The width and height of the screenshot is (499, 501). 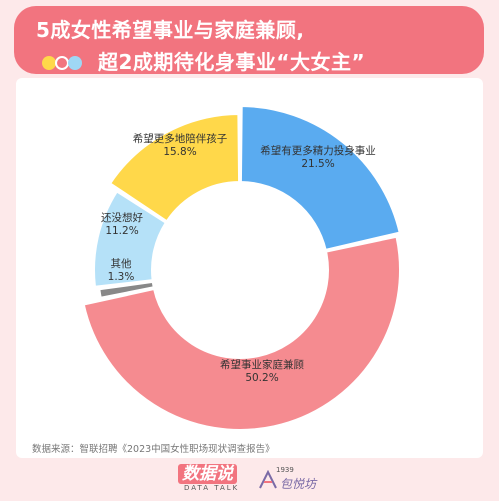 What do you see at coordinates (268, 479) in the screenshot?
I see `partner-mark-icon` at bounding box center [268, 479].